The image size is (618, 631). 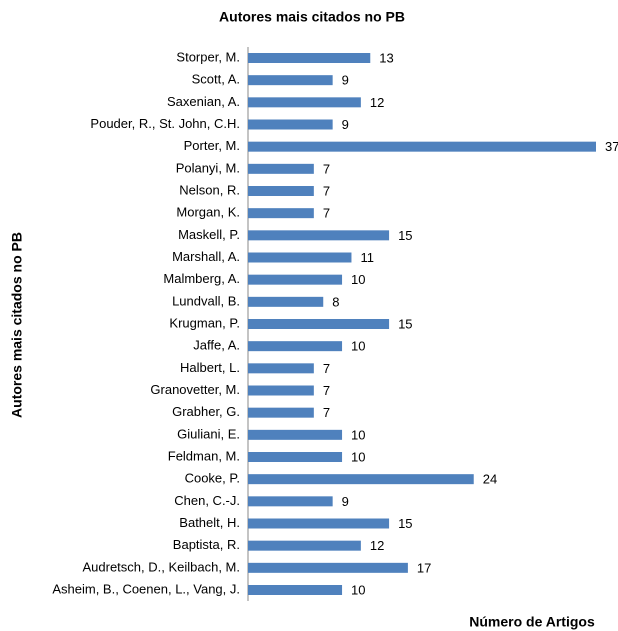 What do you see at coordinates (367, 257) in the screenshot?
I see `value-label: 11` at bounding box center [367, 257].